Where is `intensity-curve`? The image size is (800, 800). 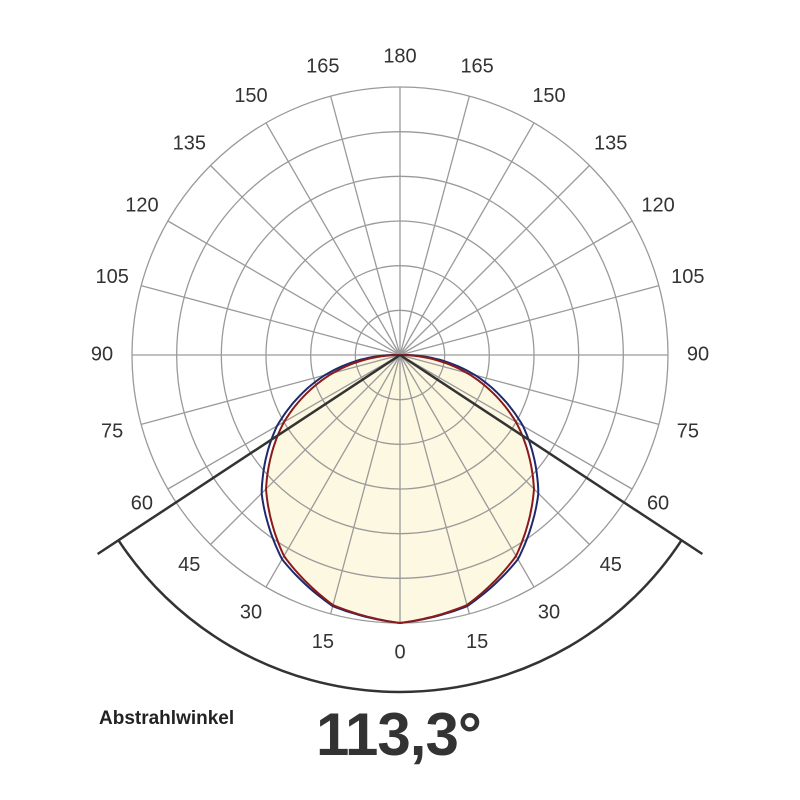
intensity-curve is located at coordinates (400, 489).